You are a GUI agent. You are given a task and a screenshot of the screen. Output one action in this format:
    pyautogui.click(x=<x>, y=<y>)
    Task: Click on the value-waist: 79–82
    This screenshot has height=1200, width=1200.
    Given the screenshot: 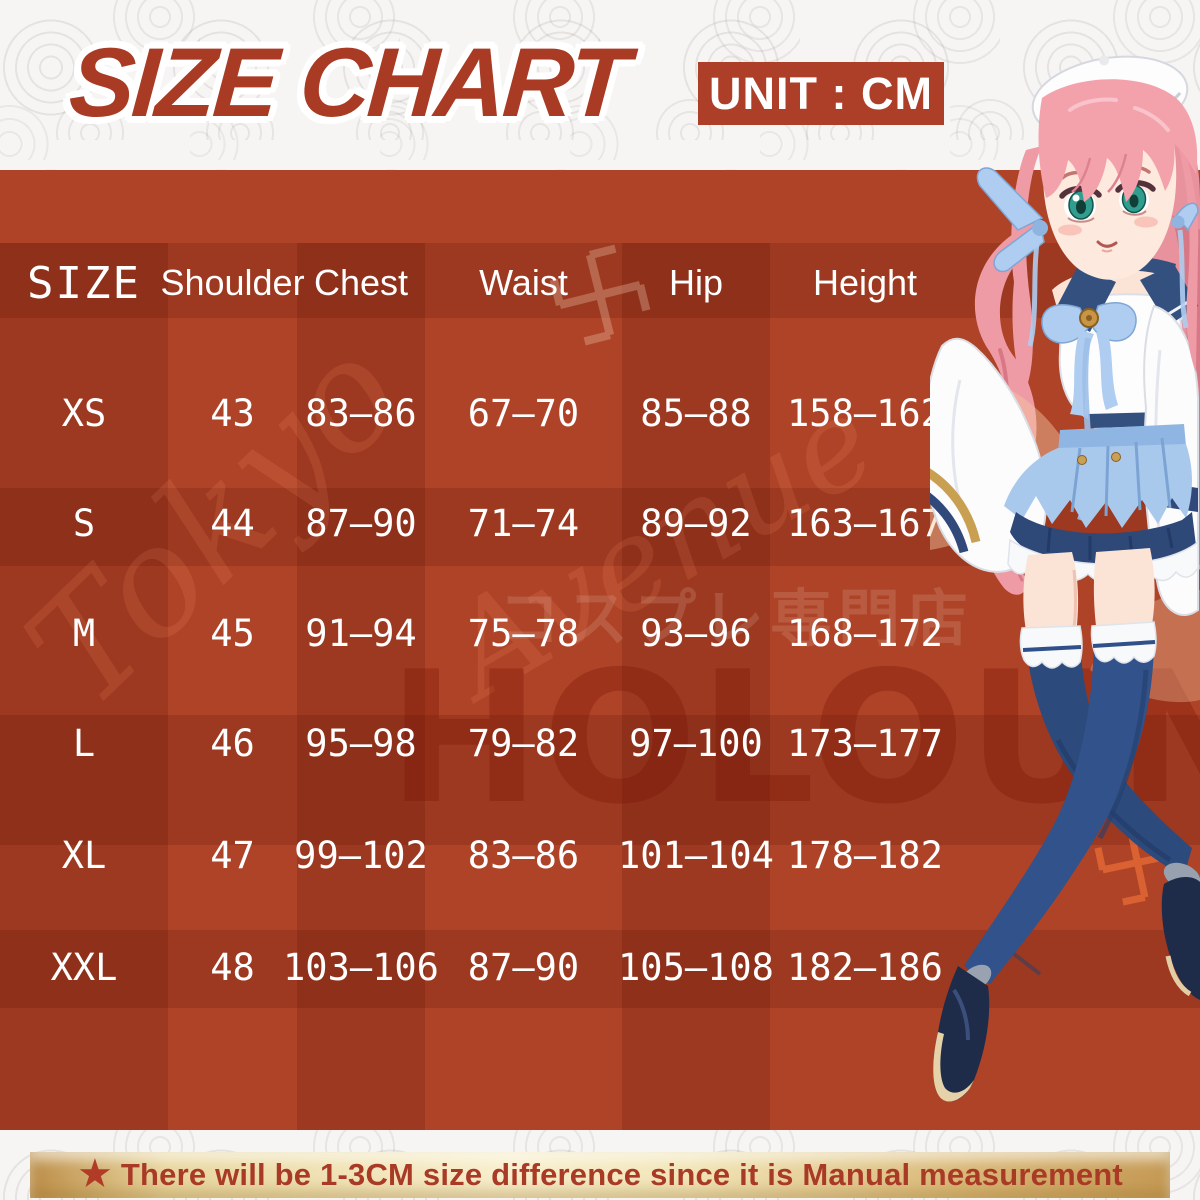 What is the action you would take?
    pyautogui.click(x=523, y=743)
    